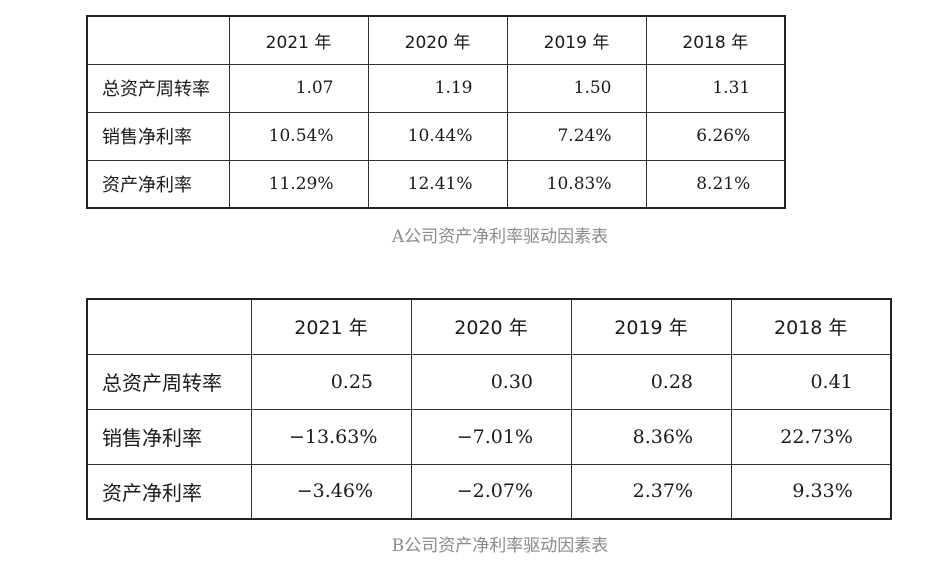 The width and height of the screenshot is (931, 566). Describe the element at coordinates (298, 136) in the screenshot. I see `table-cell: 10.54%` at that location.